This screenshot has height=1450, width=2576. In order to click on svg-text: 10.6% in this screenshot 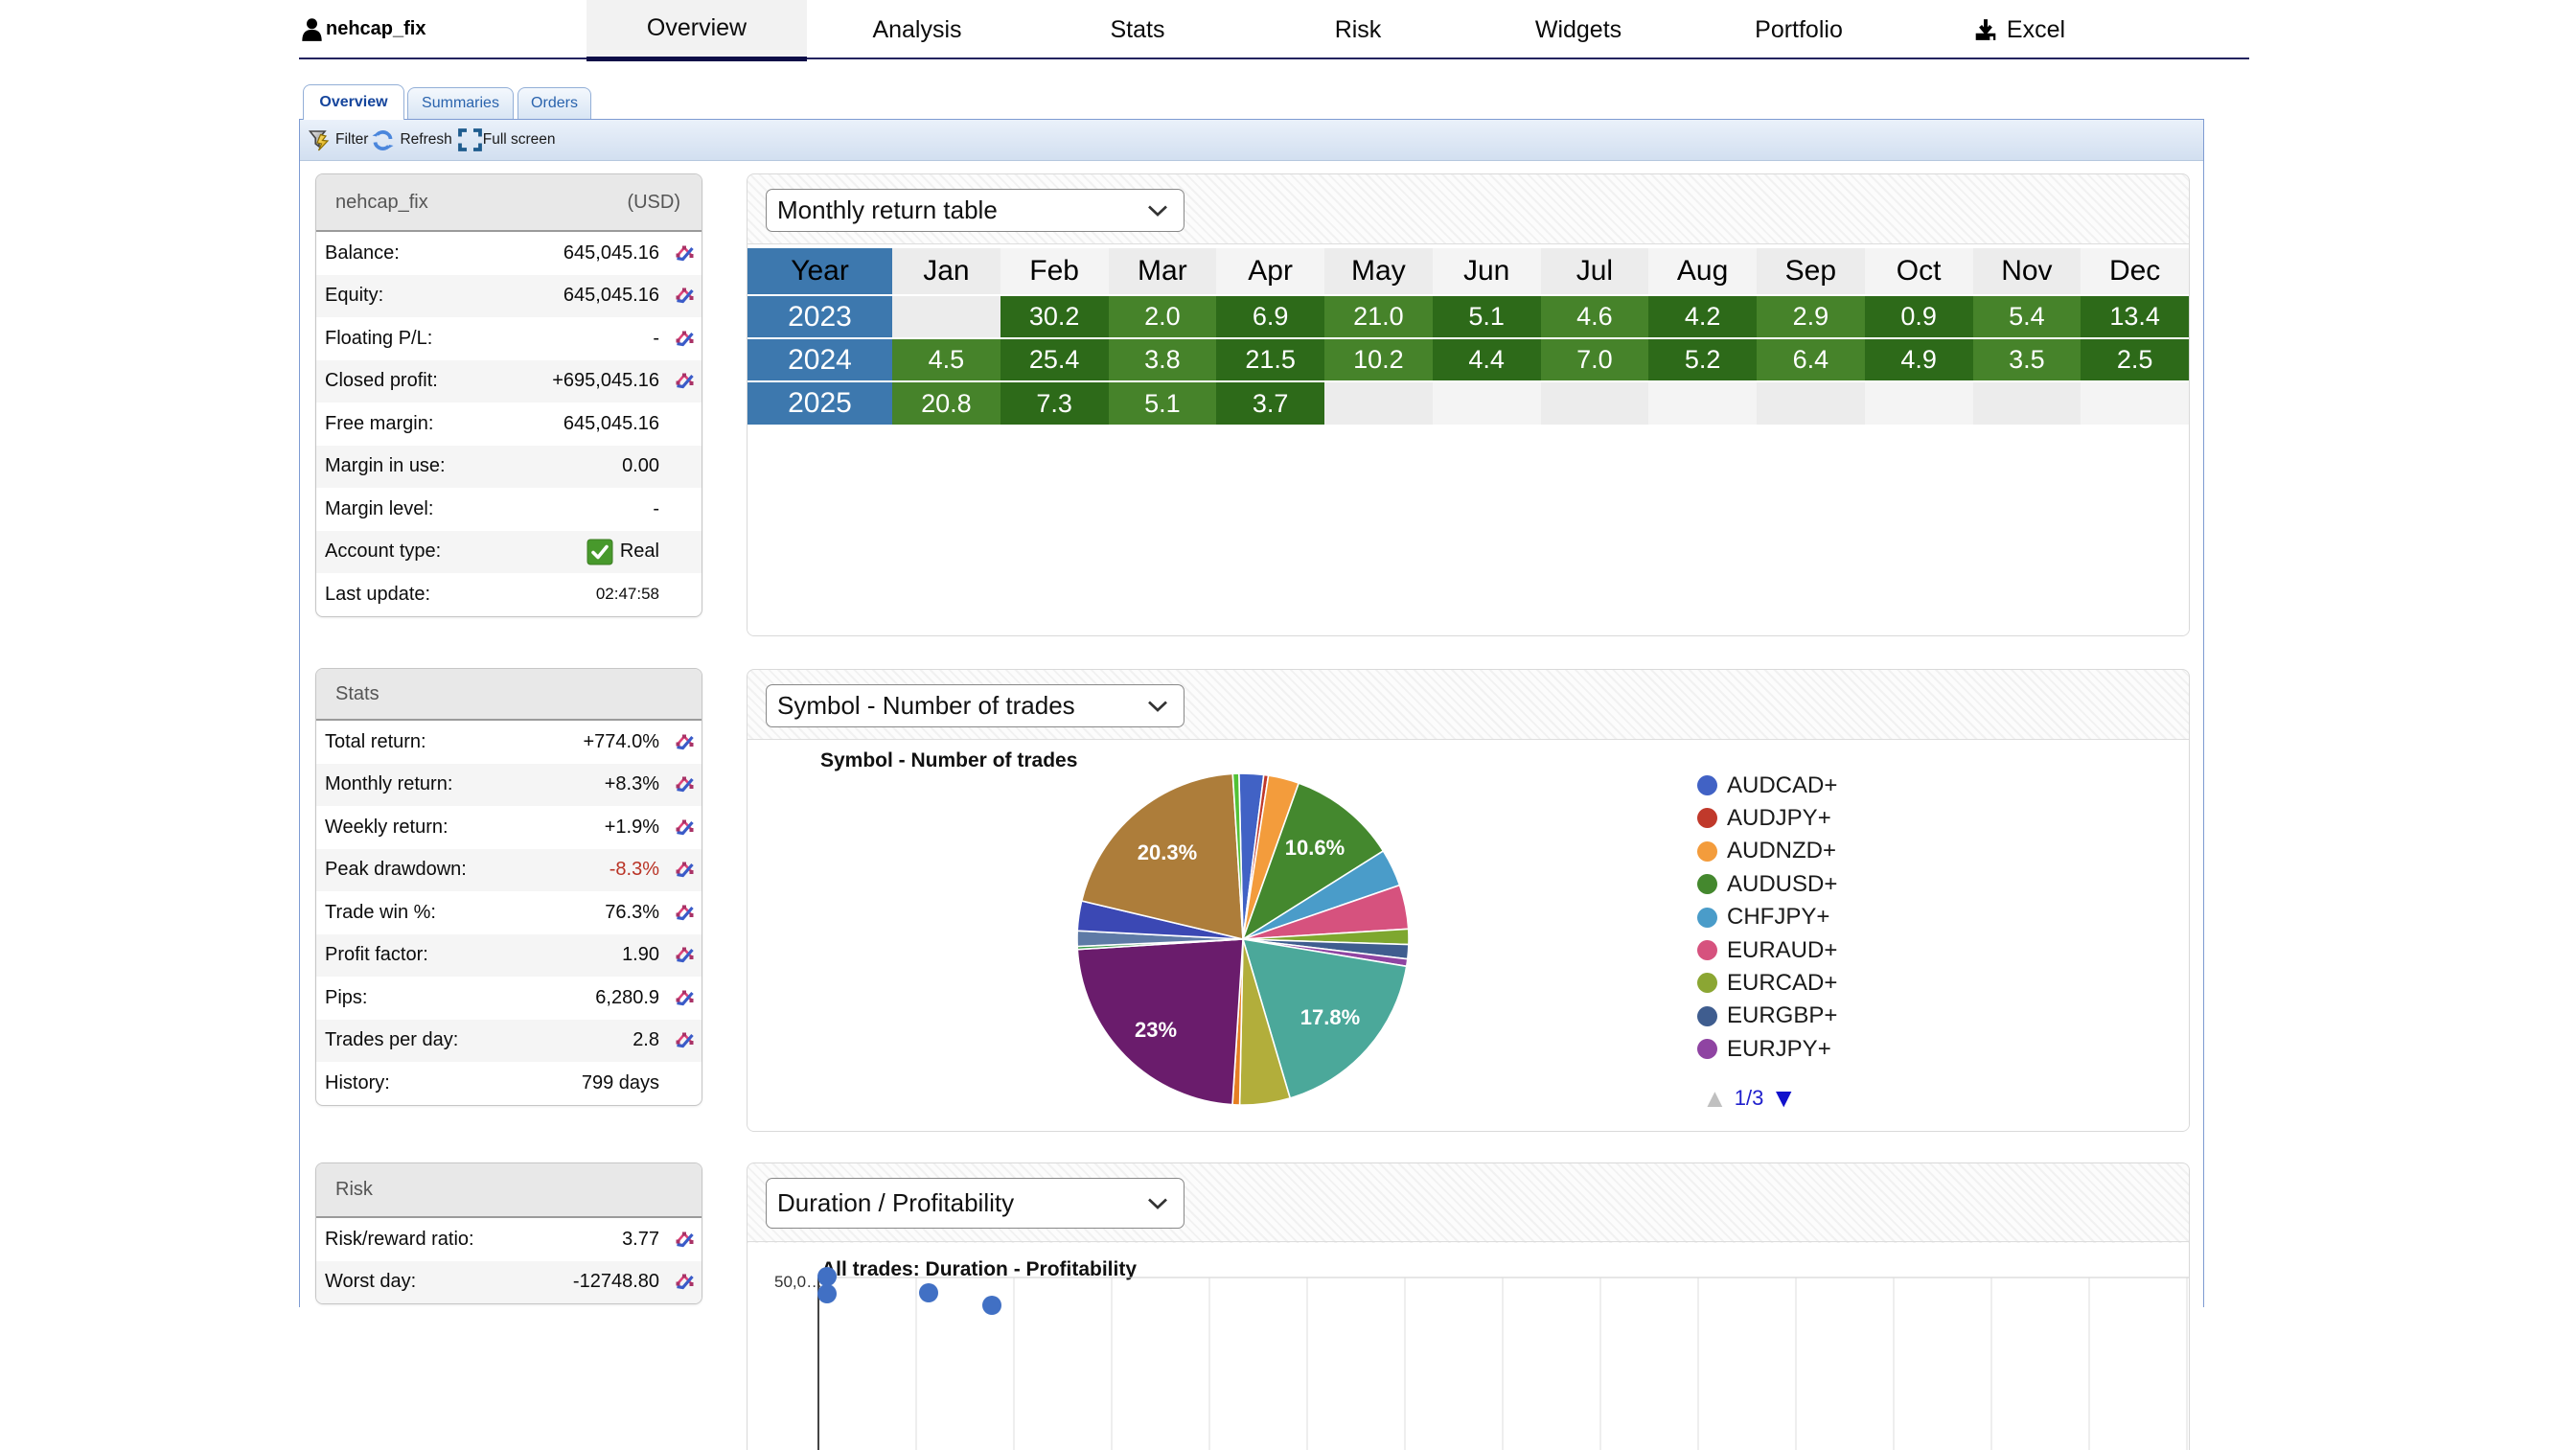, I will do `click(1315, 848)`.